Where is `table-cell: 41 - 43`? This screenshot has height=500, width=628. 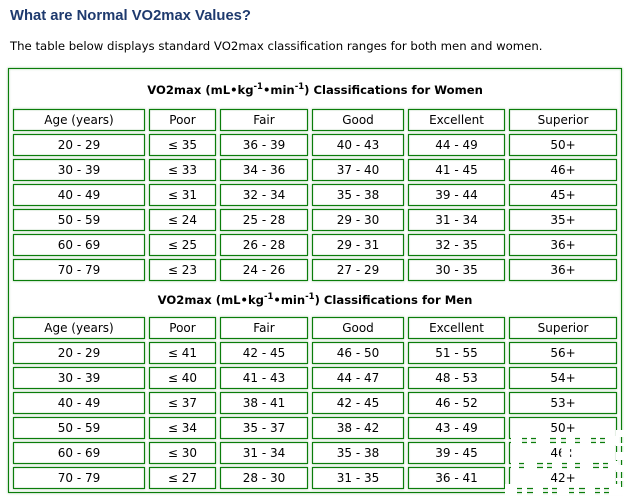 table-cell: 41 - 43 is located at coordinates (264, 378).